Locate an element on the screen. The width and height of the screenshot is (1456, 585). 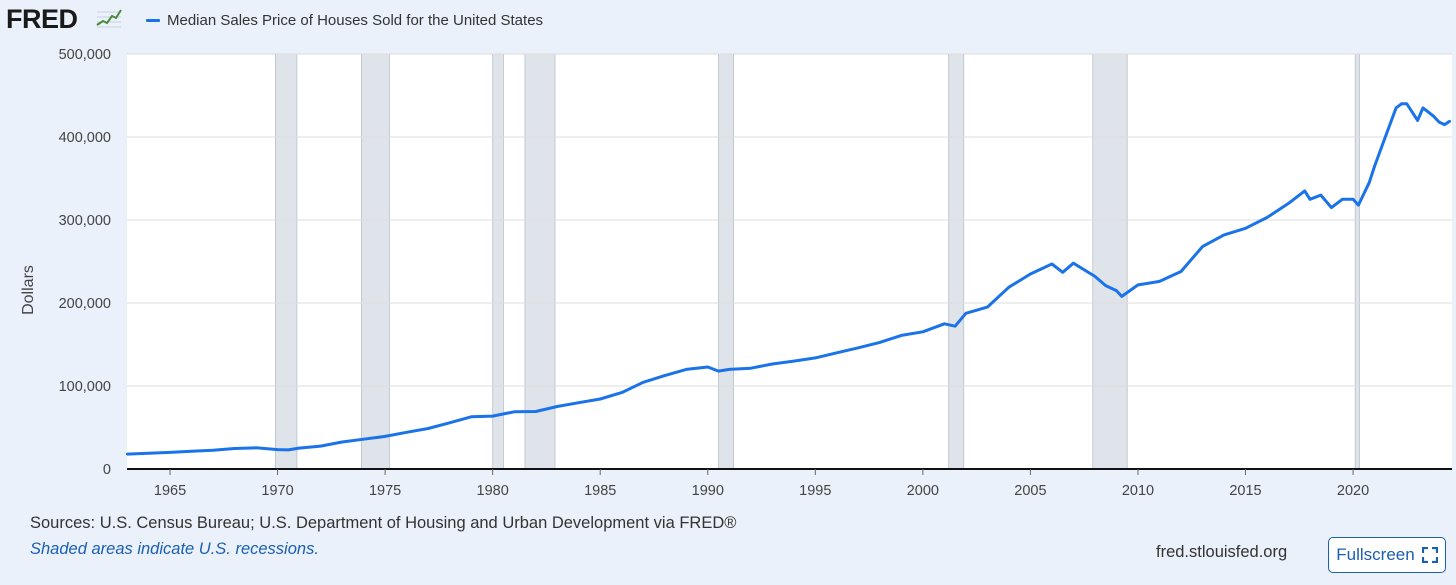
fullscreen-button: Fullscreen is located at coordinates (1387, 555).